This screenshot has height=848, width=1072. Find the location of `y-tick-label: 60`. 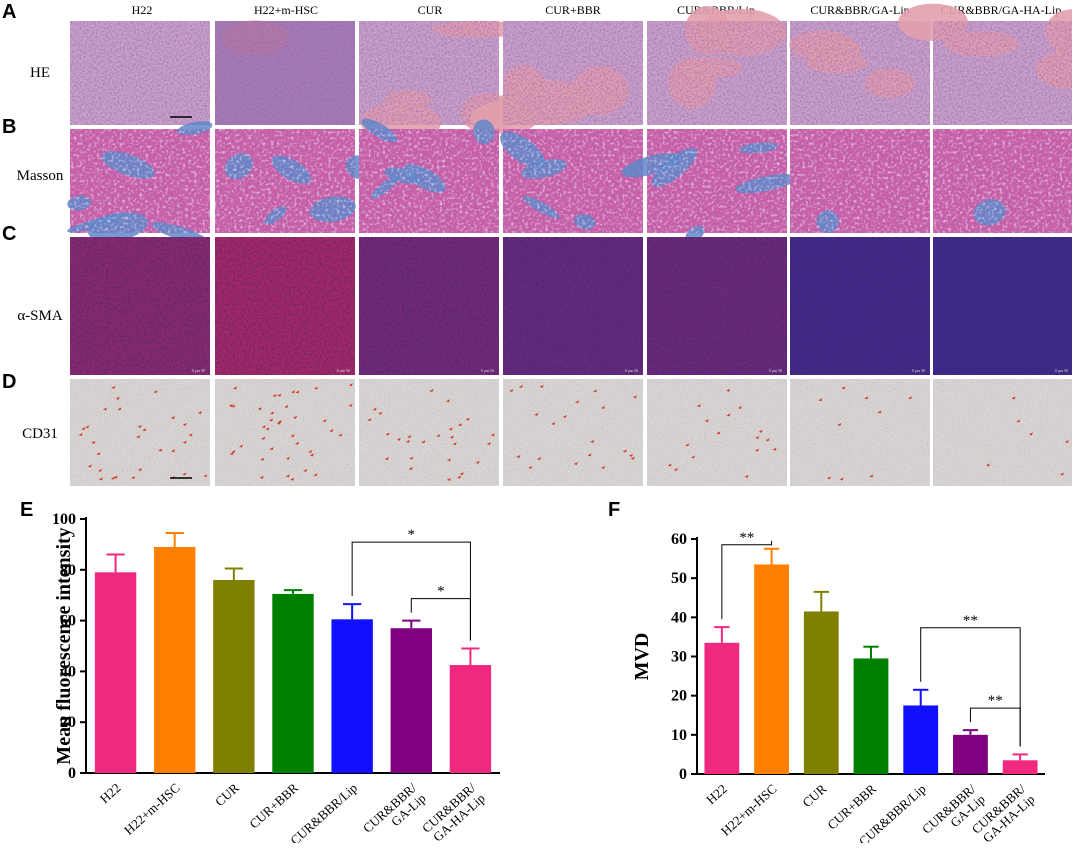

y-tick-label: 60 is located at coordinates (679, 539).